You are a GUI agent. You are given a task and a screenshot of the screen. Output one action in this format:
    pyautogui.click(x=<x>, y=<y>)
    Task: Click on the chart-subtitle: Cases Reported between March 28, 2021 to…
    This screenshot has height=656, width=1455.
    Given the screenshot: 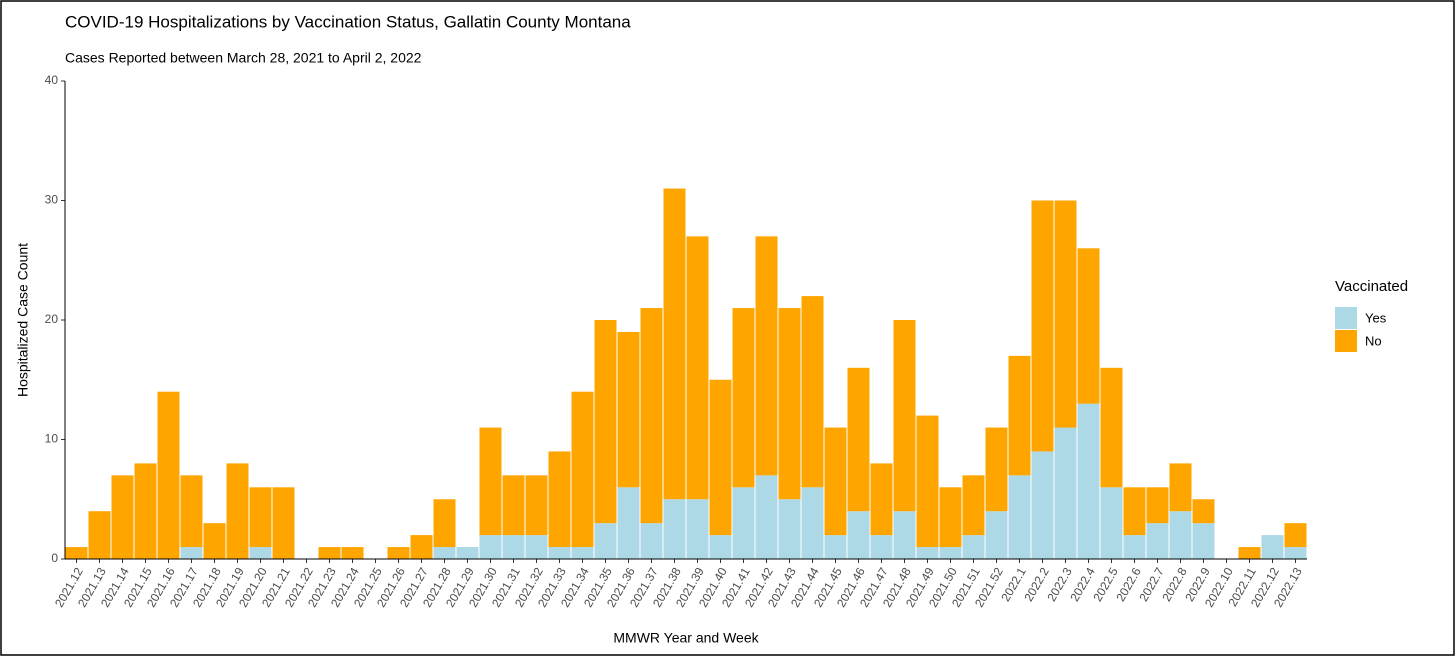 What is the action you would take?
    pyautogui.click(x=243, y=58)
    